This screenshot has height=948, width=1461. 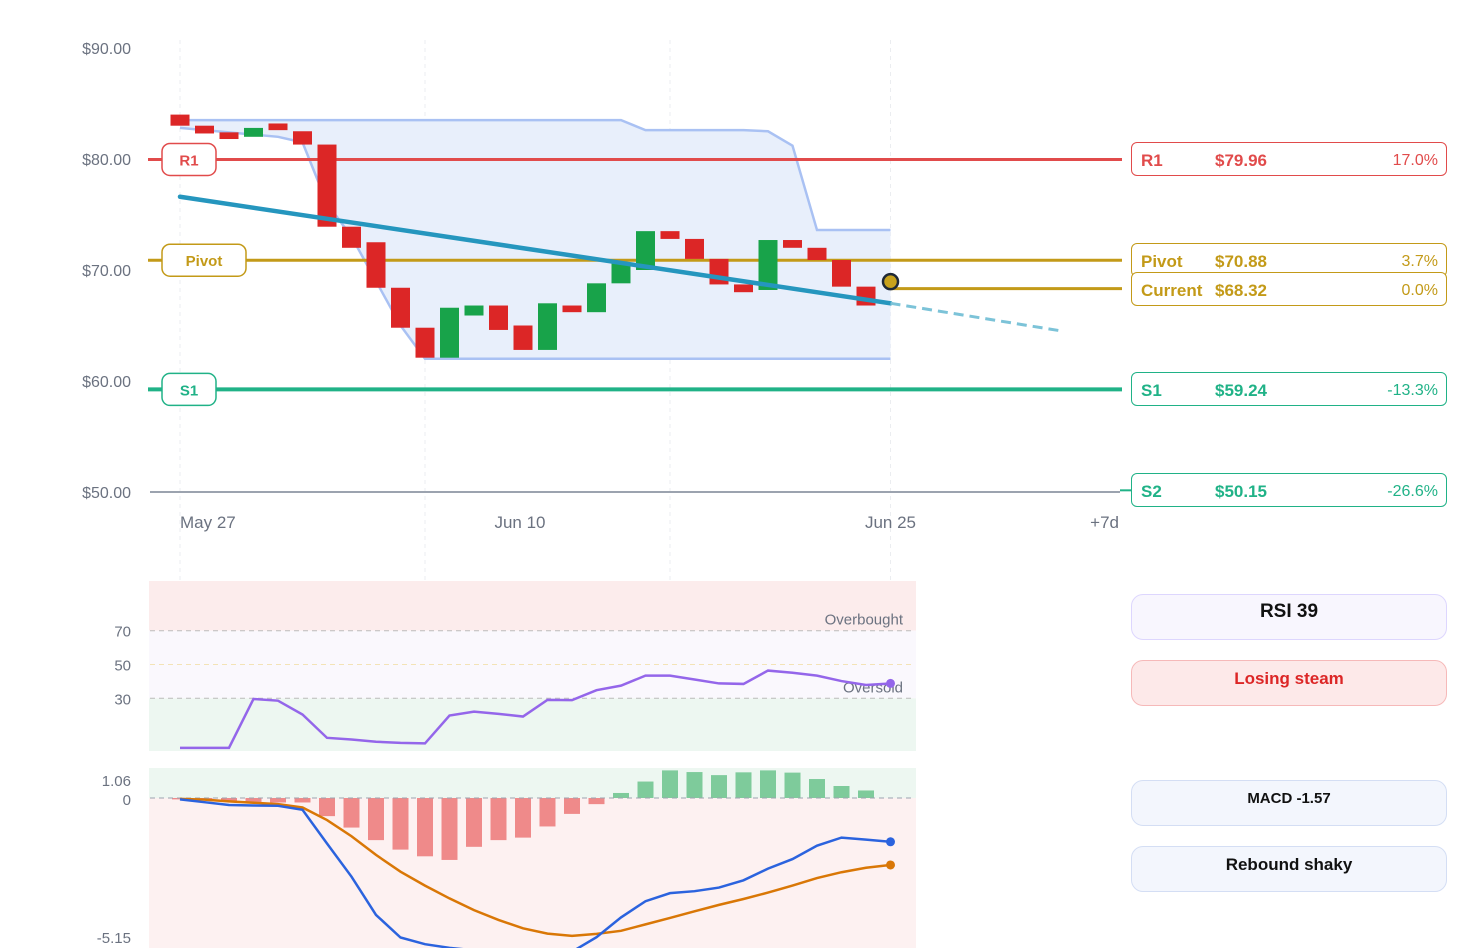 What do you see at coordinates (1412, 492) in the screenshot?
I see `level-percent: -26.6%` at bounding box center [1412, 492].